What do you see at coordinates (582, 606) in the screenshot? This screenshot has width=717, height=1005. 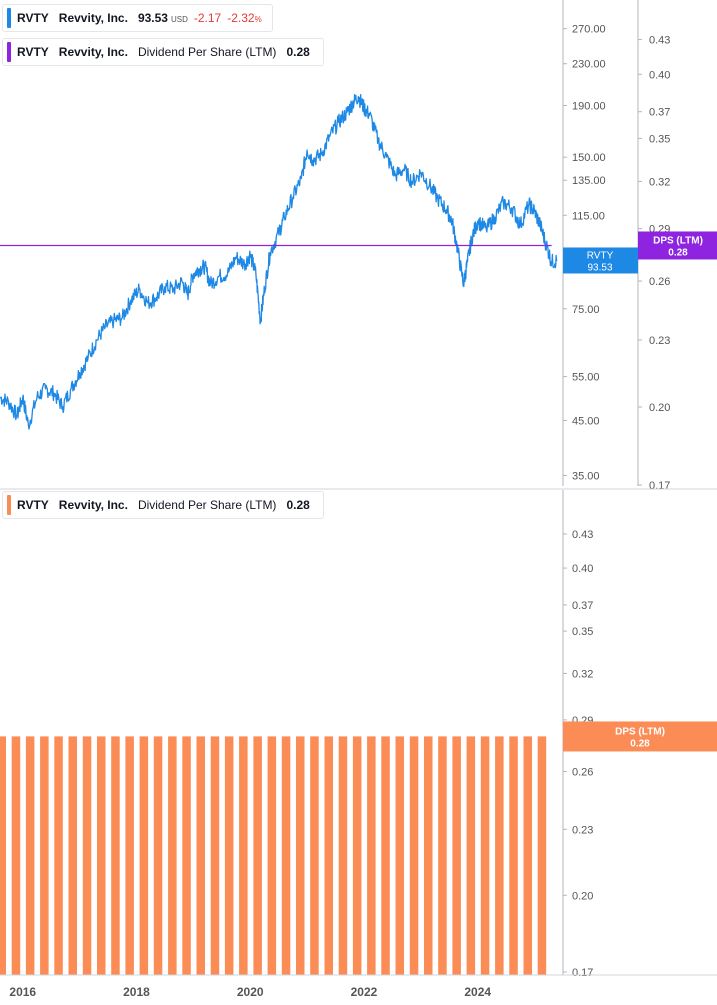 I see `bar-tick-label: 0.37` at bounding box center [582, 606].